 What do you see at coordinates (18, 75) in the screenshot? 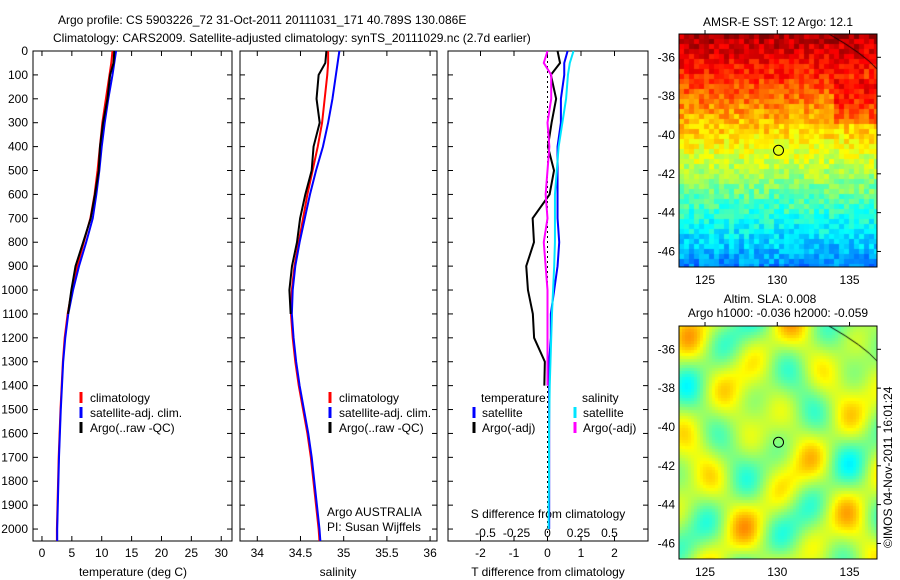
I see `y-tick-label: 100` at bounding box center [18, 75].